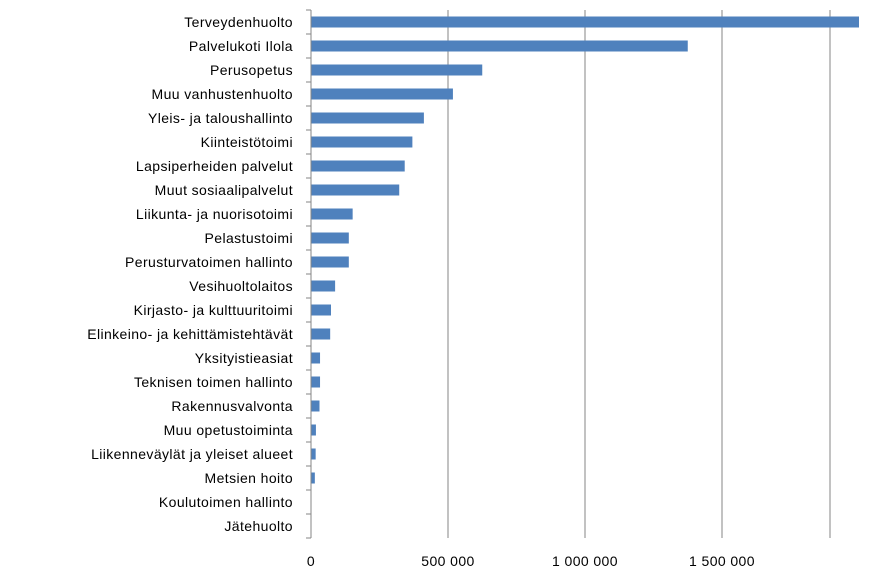 This screenshot has height=572, width=875. What do you see at coordinates (213, 310) in the screenshot?
I see `category-label: Kirjasto- ja kulttuuritoimi` at bounding box center [213, 310].